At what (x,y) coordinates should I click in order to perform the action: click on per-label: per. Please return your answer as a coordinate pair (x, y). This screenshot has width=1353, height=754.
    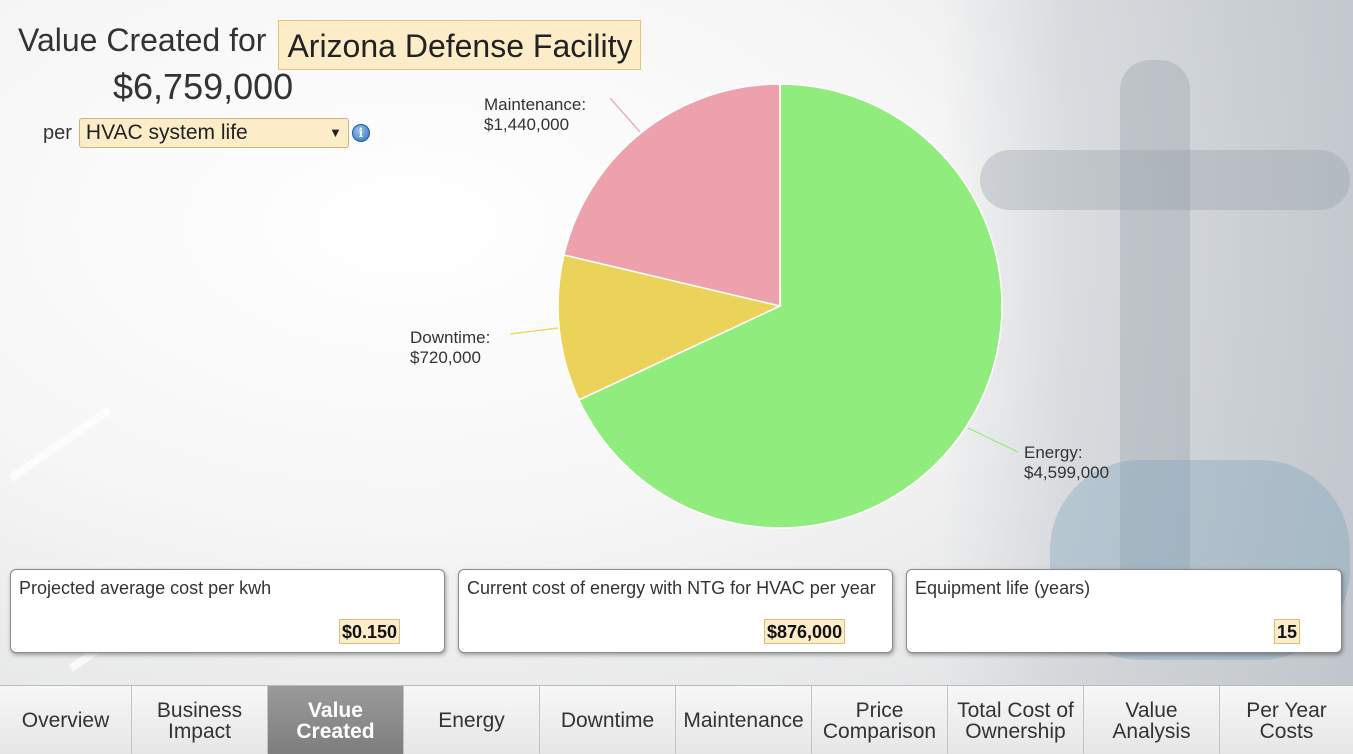
    Looking at the image, I should click on (57, 132).